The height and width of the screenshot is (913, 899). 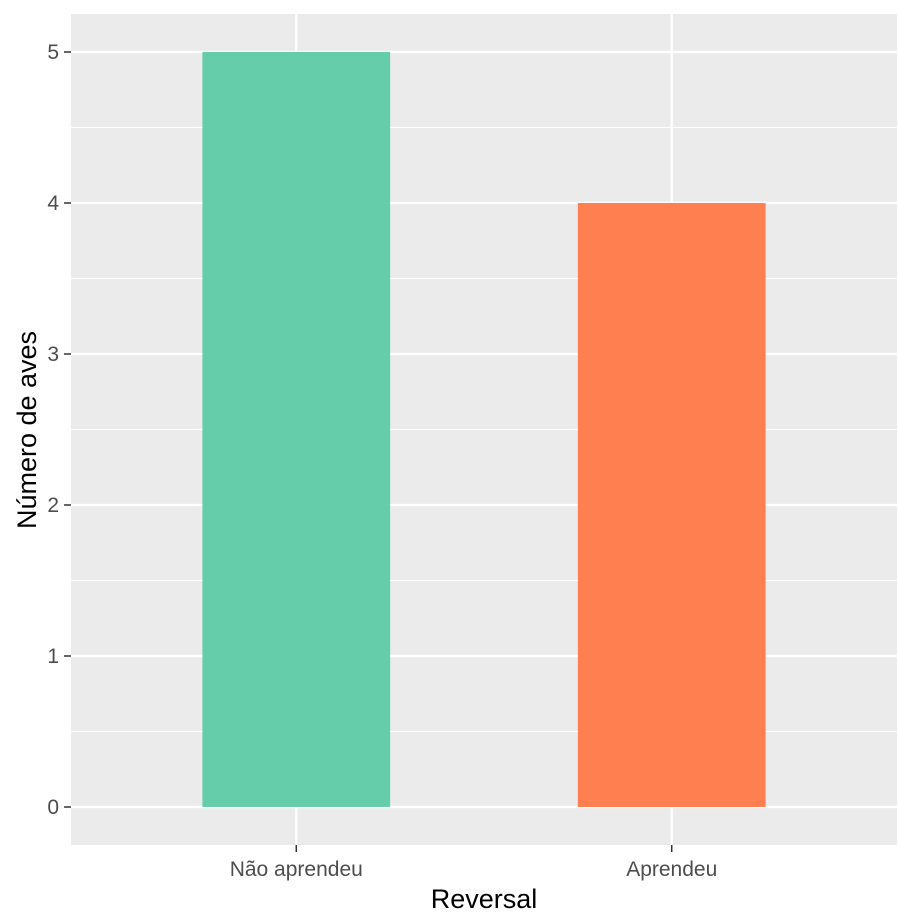 I want to click on x-tick-label: Aprendeu, so click(x=671, y=869).